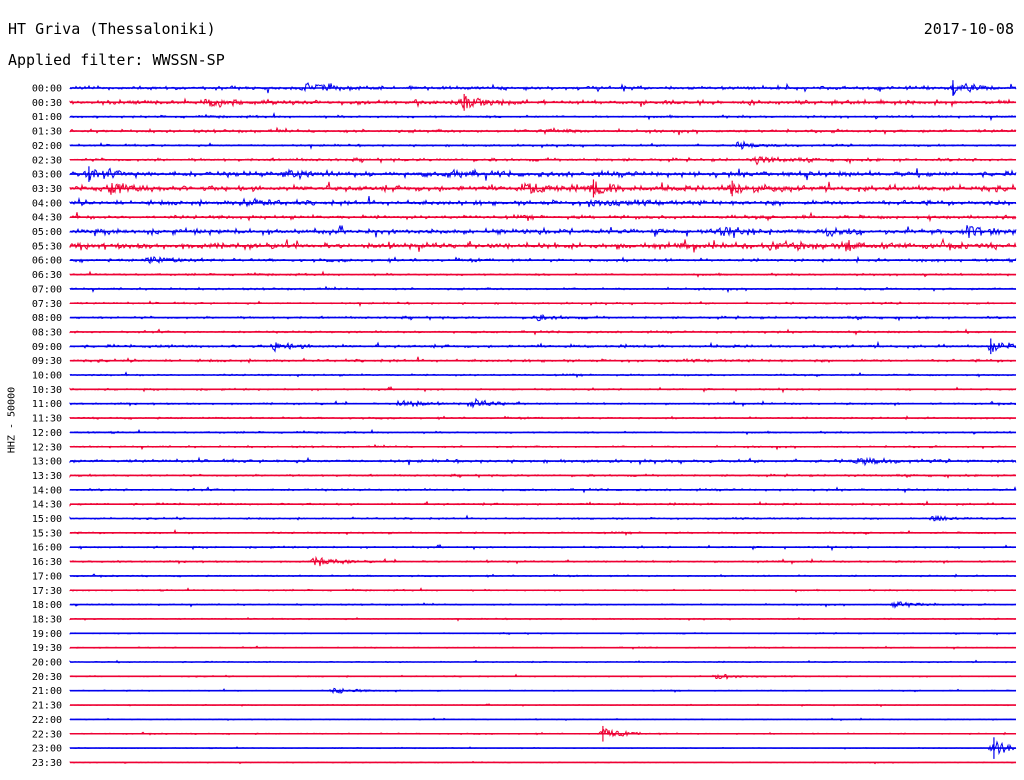  What do you see at coordinates (47, 634) in the screenshot?
I see `time-label: 19:00` at bounding box center [47, 634].